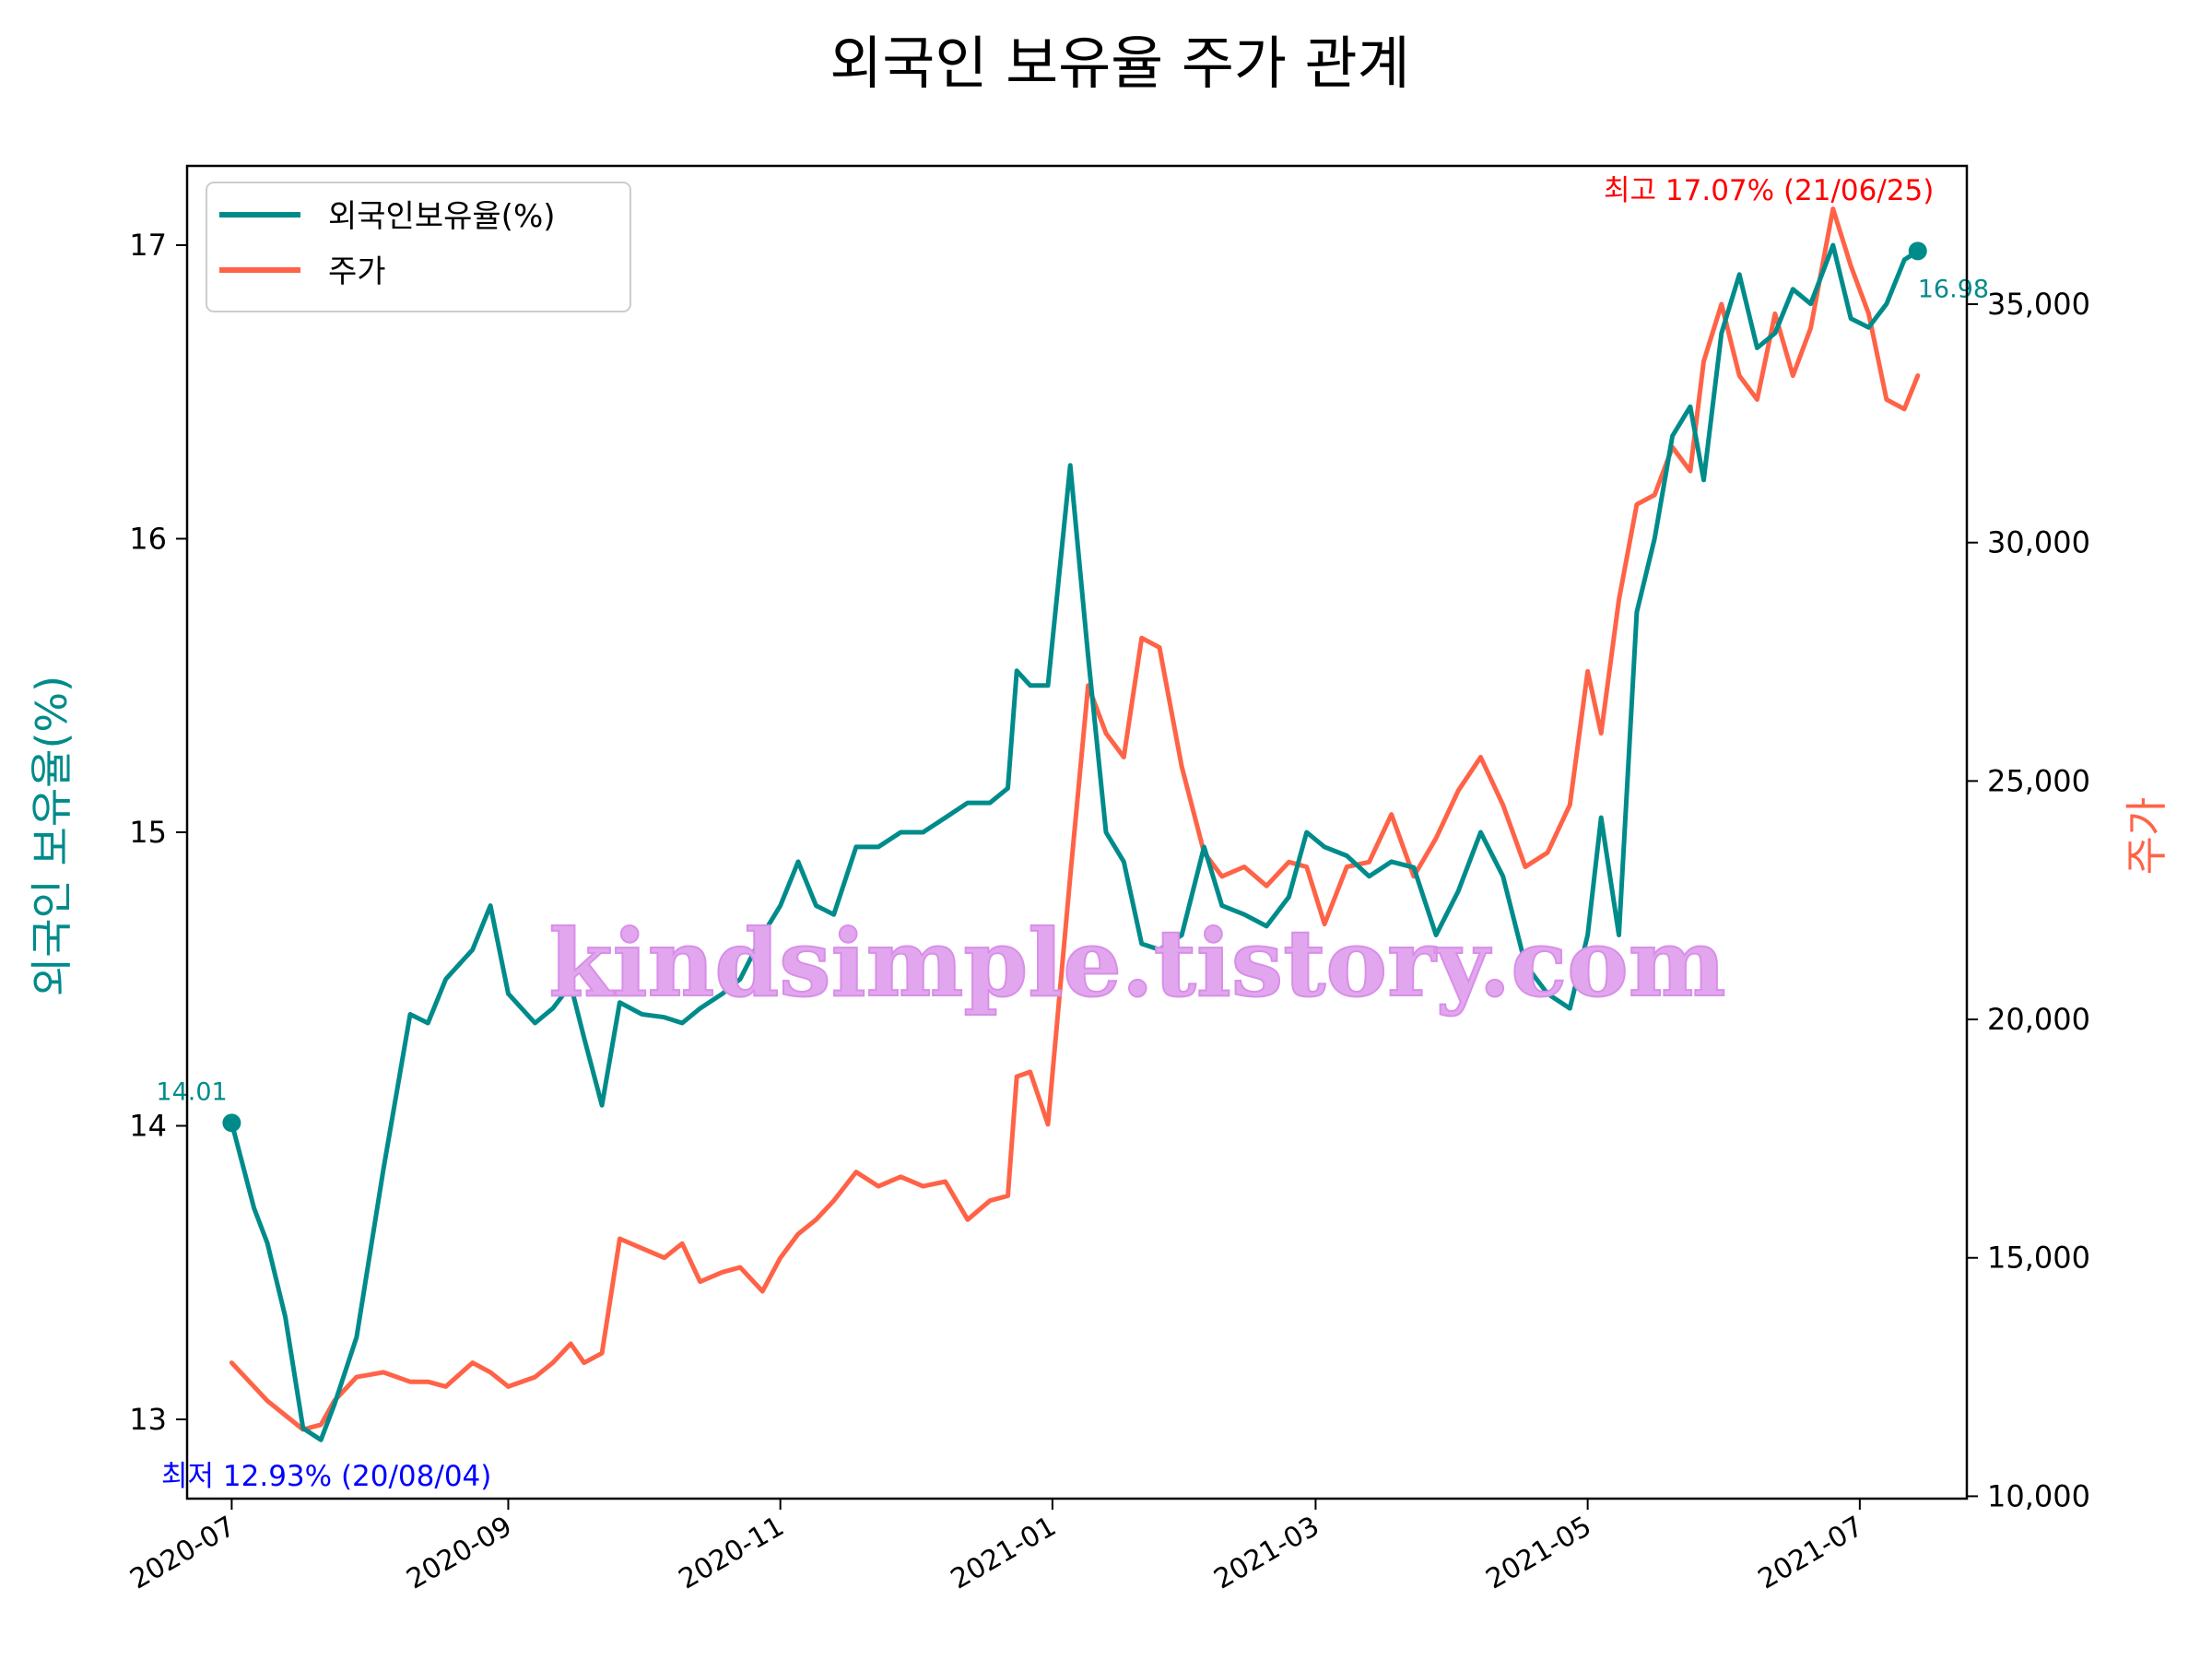 The height and width of the screenshot is (1659, 2212). I want to click on legend-box, so click(418, 247).